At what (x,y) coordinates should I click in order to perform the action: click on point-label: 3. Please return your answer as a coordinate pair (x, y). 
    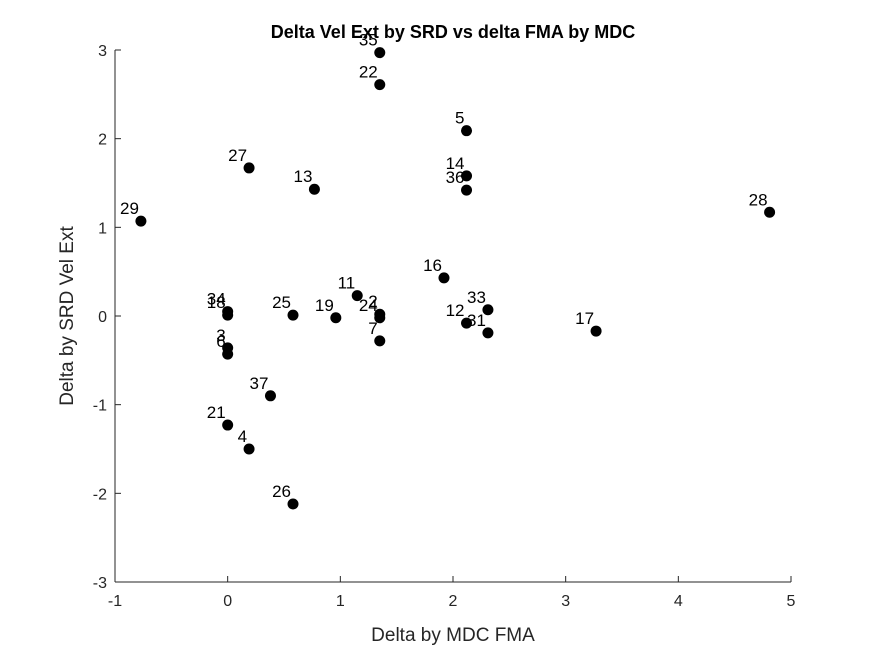
    Looking at the image, I should click on (220, 335).